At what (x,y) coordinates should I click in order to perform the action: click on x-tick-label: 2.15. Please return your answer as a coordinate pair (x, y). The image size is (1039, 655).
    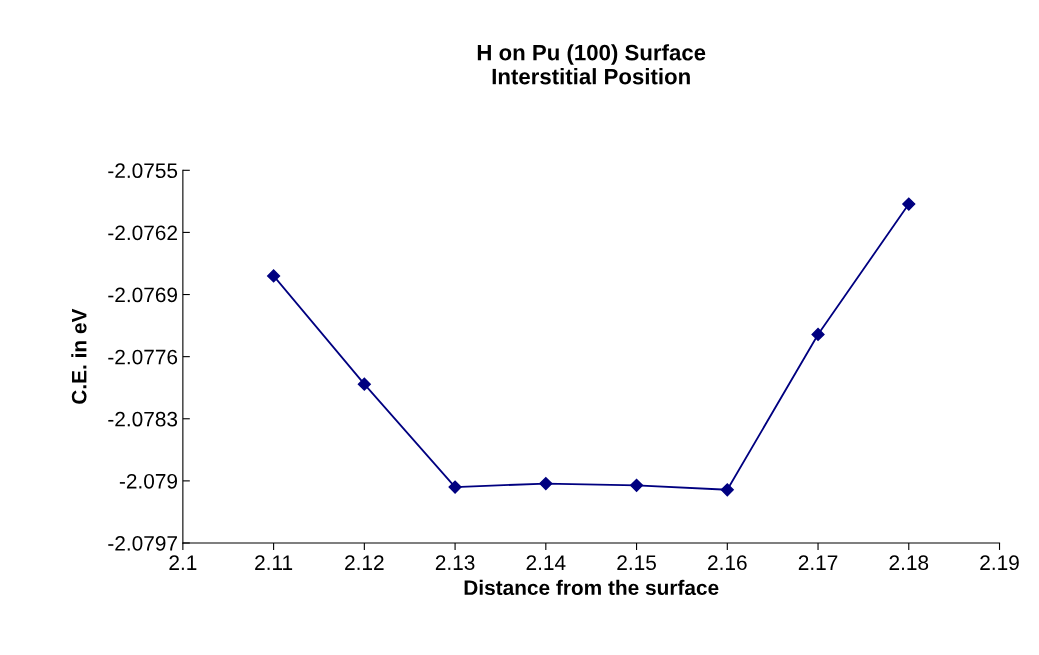
    Looking at the image, I should click on (636, 563).